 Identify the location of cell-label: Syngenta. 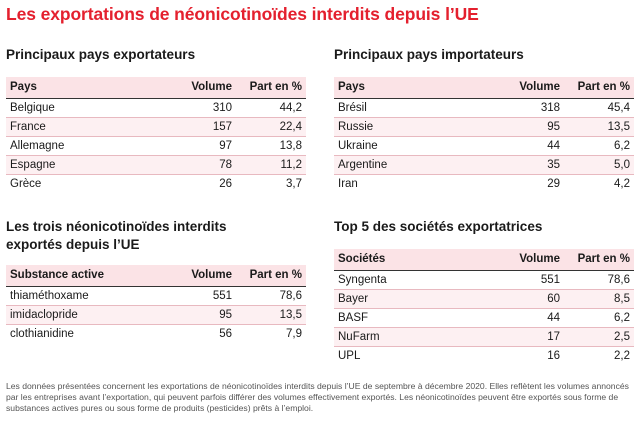
(414, 280).